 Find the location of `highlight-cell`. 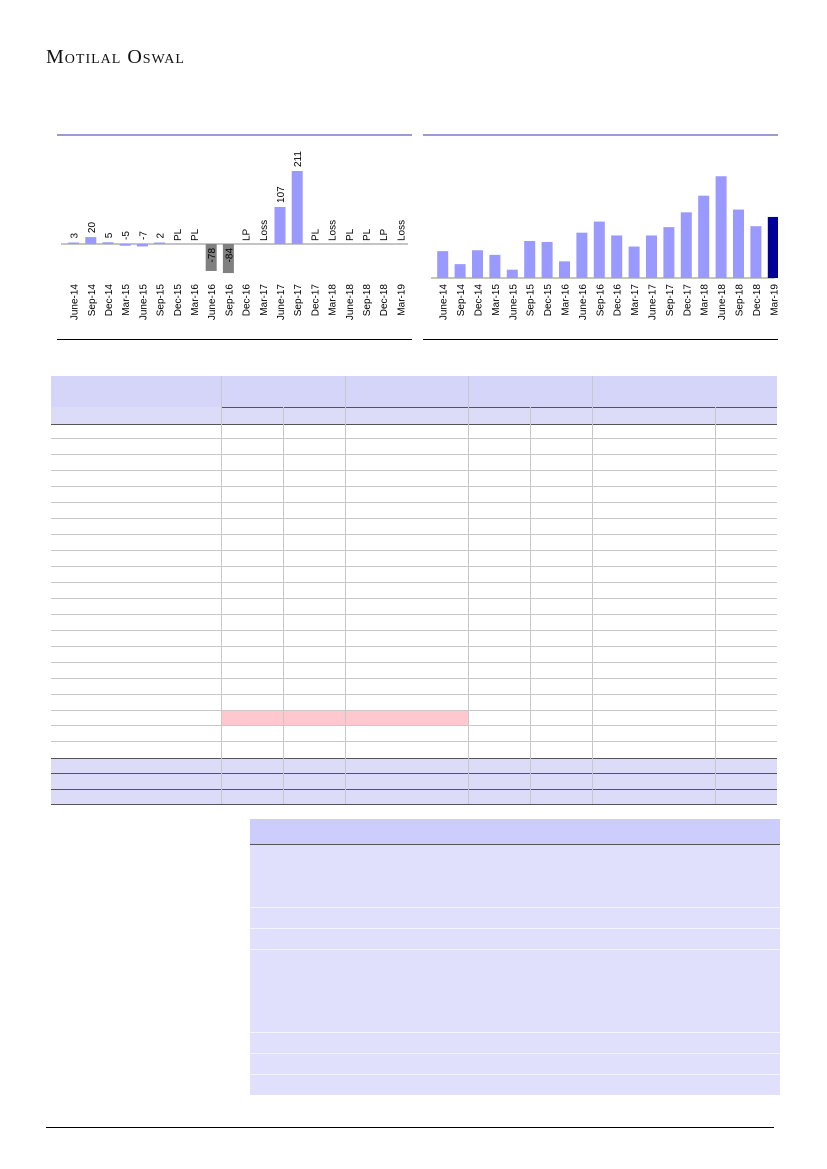

highlight-cell is located at coordinates (344, 717).